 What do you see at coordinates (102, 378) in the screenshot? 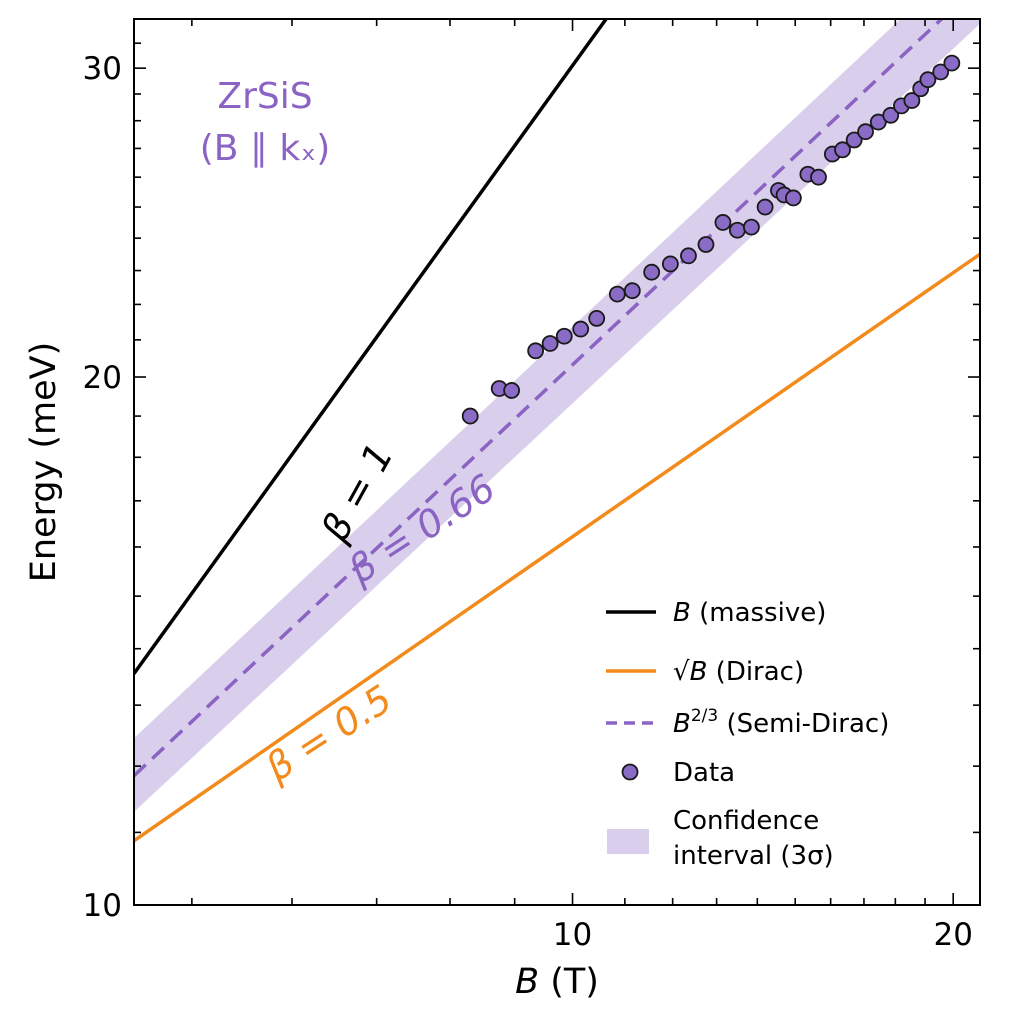
I see `y-tick-label: 20` at bounding box center [102, 378].